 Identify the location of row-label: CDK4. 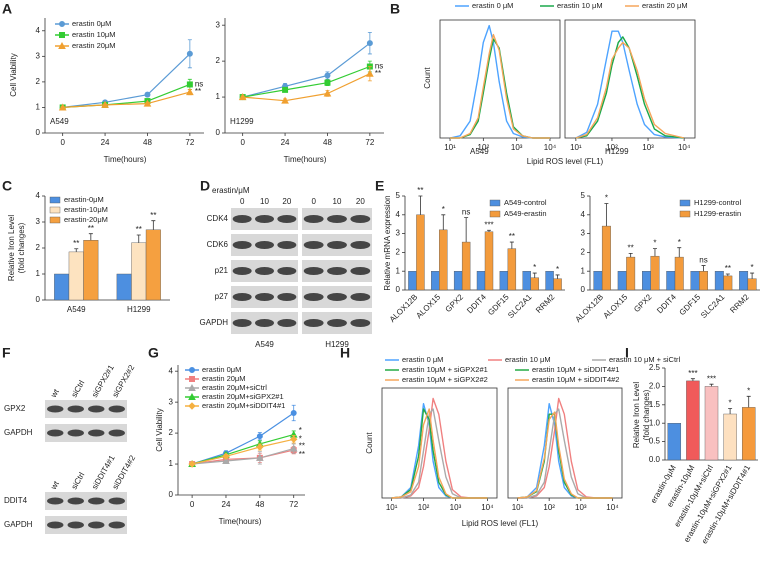
(218, 218).